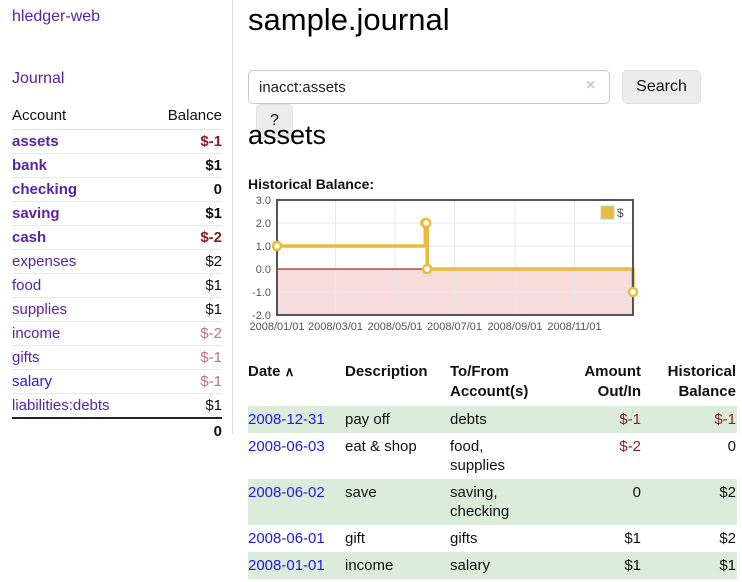 The image size is (742, 582). What do you see at coordinates (117, 261) in the screenshot?
I see `account-row: expenses $2` at bounding box center [117, 261].